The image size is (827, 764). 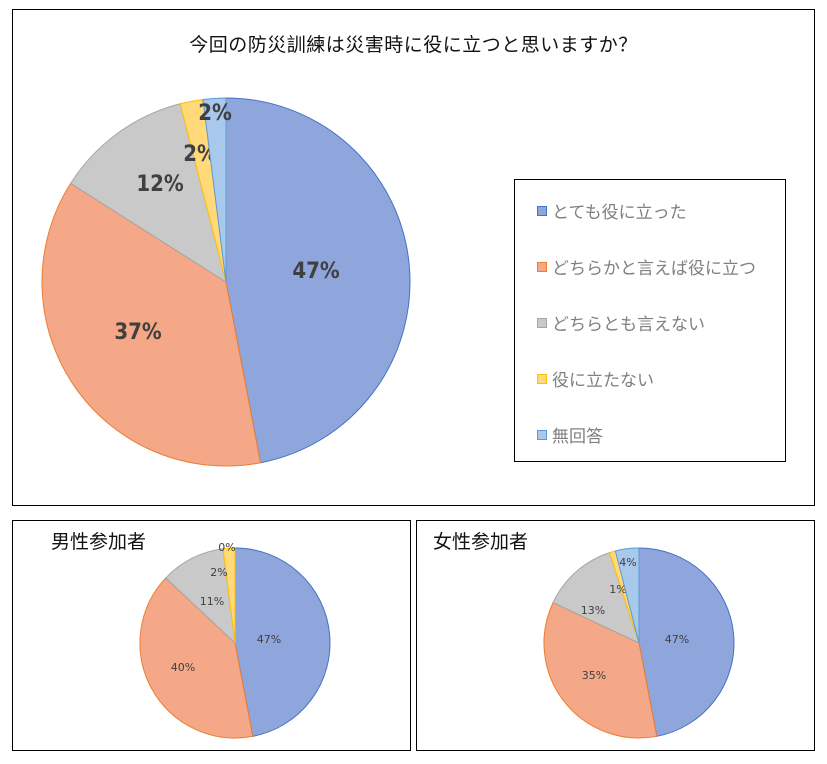 What do you see at coordinates (99, 542) in the screenshot?
I see `male-chart-title: 男性参加者` at bounding box center [99, 542].